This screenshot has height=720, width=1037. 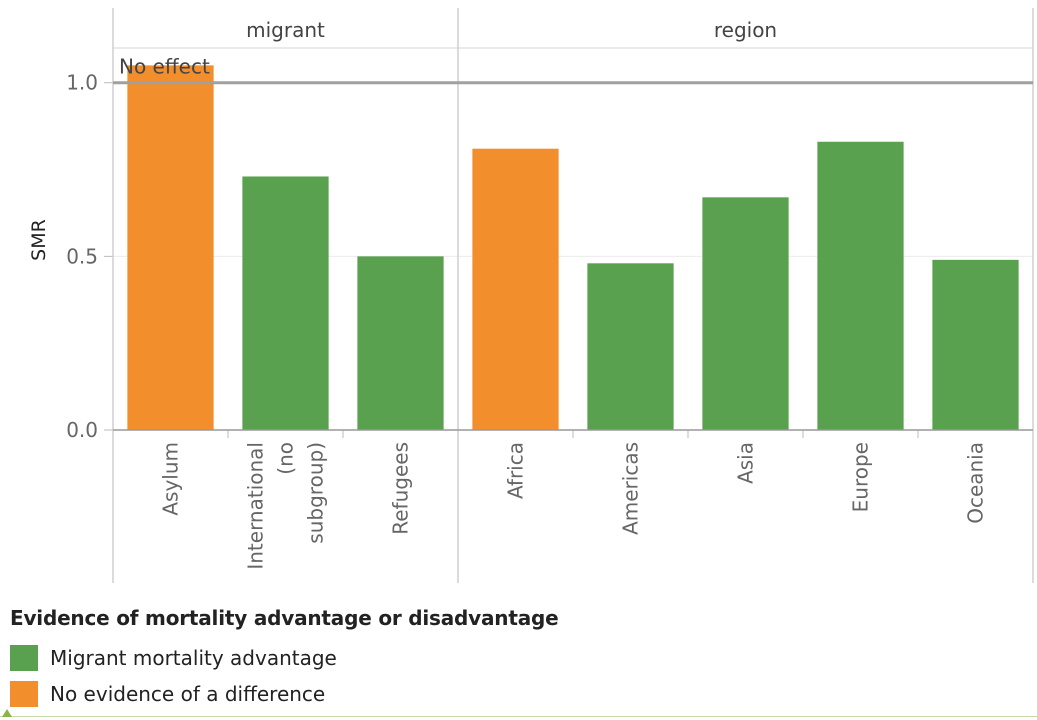 I want to click on legend-swatch-advantage, so click(x=24, y=658).